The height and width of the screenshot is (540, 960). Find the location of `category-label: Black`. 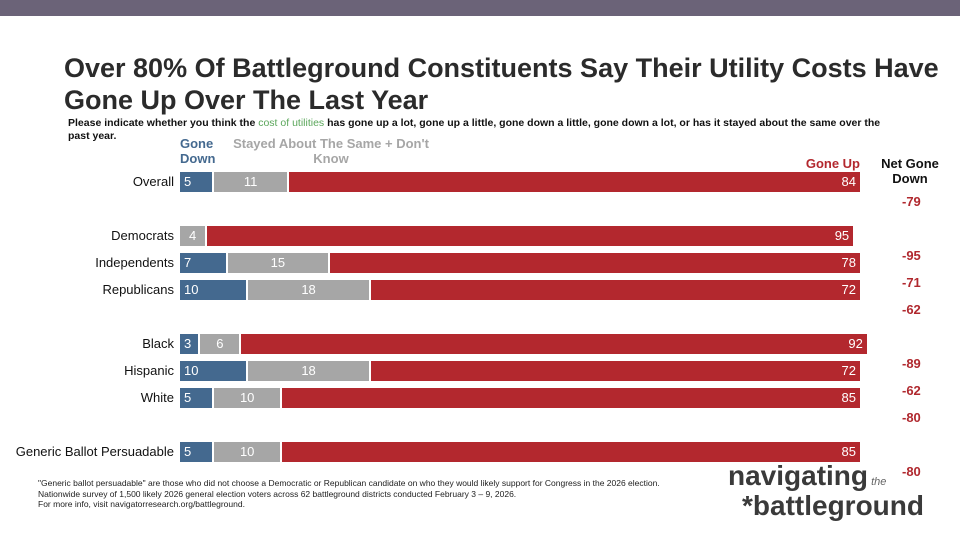

category-label: Black is located at coordinates (158, 343).